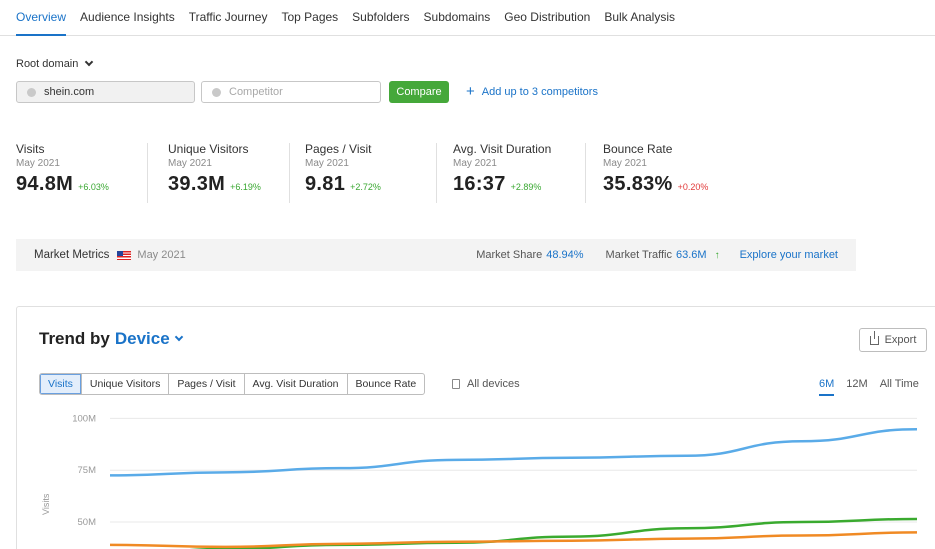 The height and width of the screenshot is (549, 935). What do you see at coordinates (45, 184) in the screenshot?
I see `metric-value: 94.8M` at bounding box center [45, 184].